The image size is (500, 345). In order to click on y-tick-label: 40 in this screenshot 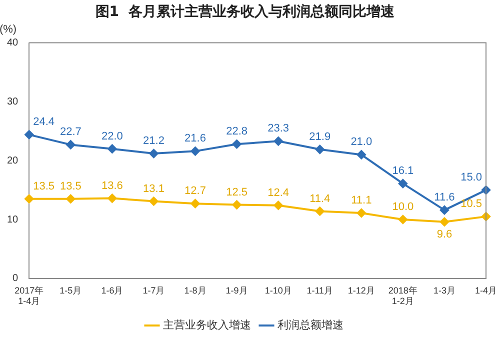, I will do `click(13, 43)`.